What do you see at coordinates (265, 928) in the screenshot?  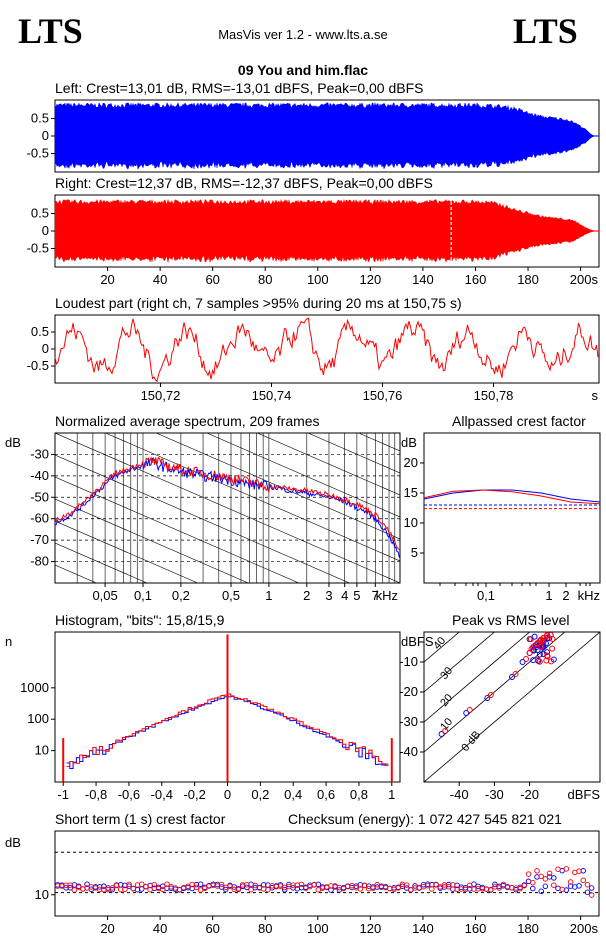 I see `short-crest-x-label: 80` at bounding box center [265, 928].